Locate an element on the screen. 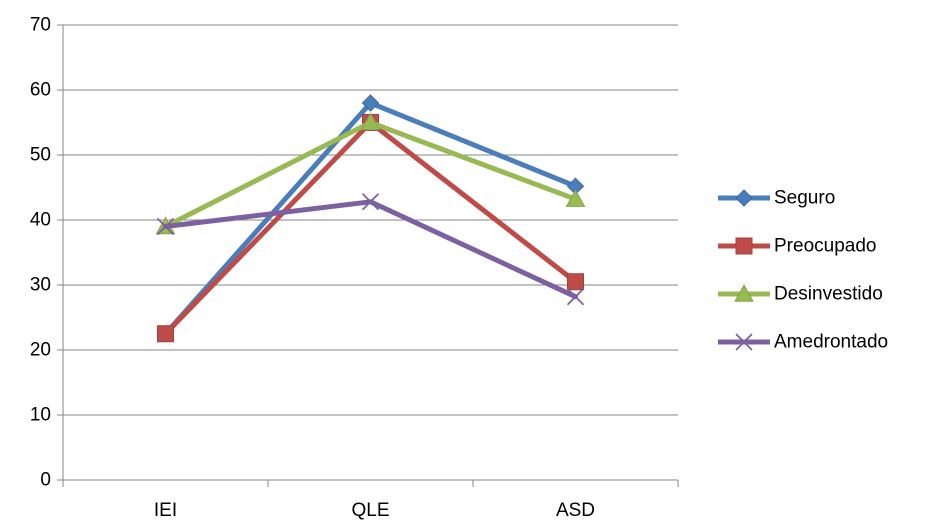  y-tick-label: 70 is located at coordinates (40, 25).